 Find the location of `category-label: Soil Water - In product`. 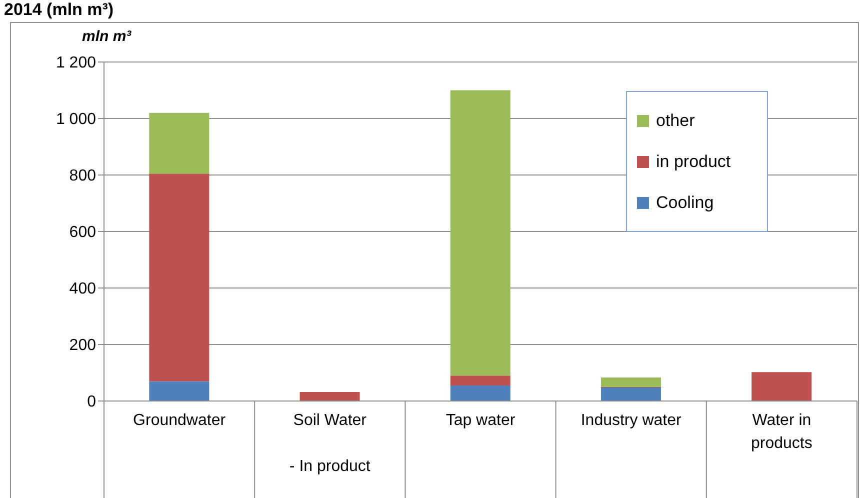

category-label: Soil Water - In product is located at coordinates (329, 443).